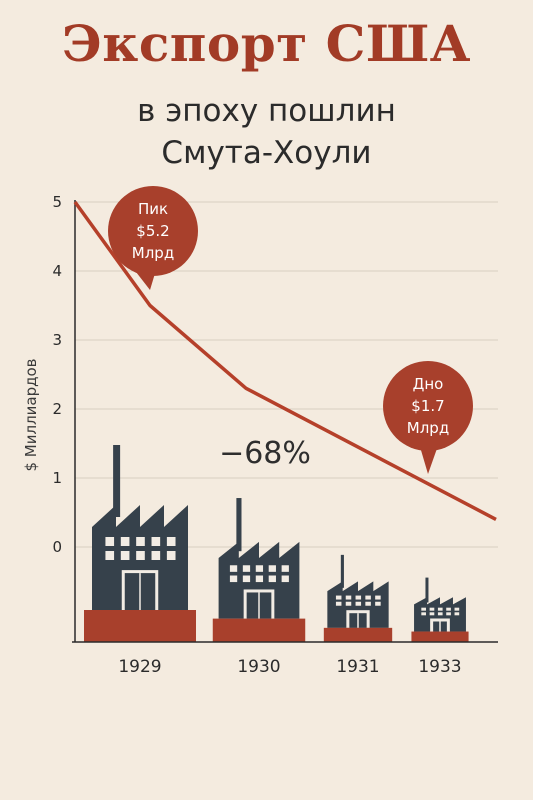 This screenshot has width=533, height=800. What do you see at coordinates (31, 414) in the screenshot?
I see `y-axis-label: $ Миллиардов` at bounding box center [31, 414].